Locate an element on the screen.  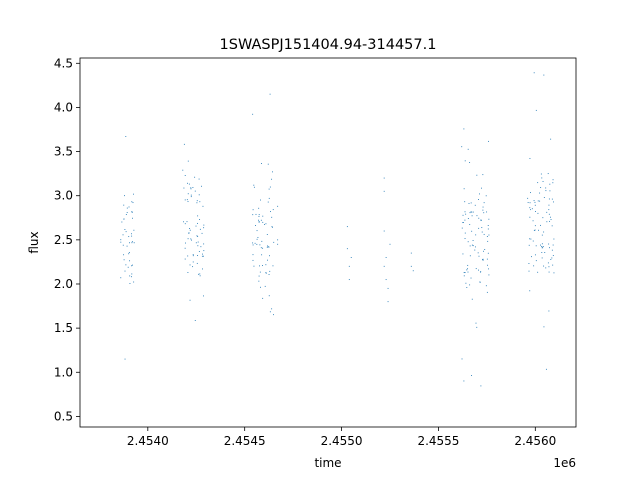
x-tick-label: 2.4550 is located at coordinates (342, 441).